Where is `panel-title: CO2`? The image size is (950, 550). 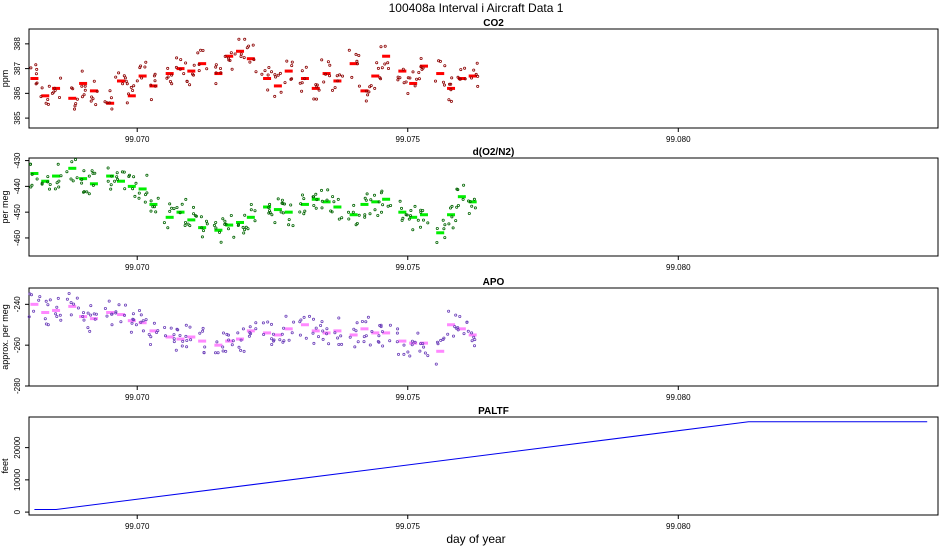 panel-title: CO2 is located at coordinates (493, 23).